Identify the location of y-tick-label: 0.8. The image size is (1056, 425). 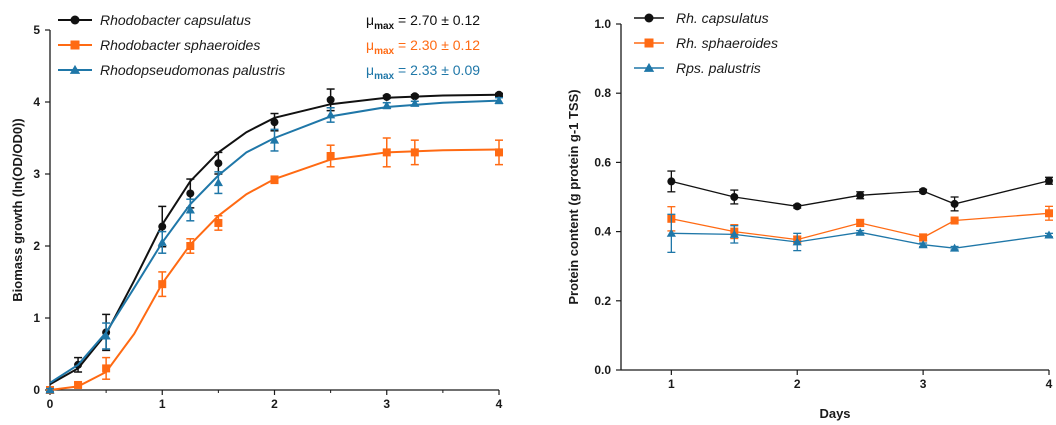
(602, 93).